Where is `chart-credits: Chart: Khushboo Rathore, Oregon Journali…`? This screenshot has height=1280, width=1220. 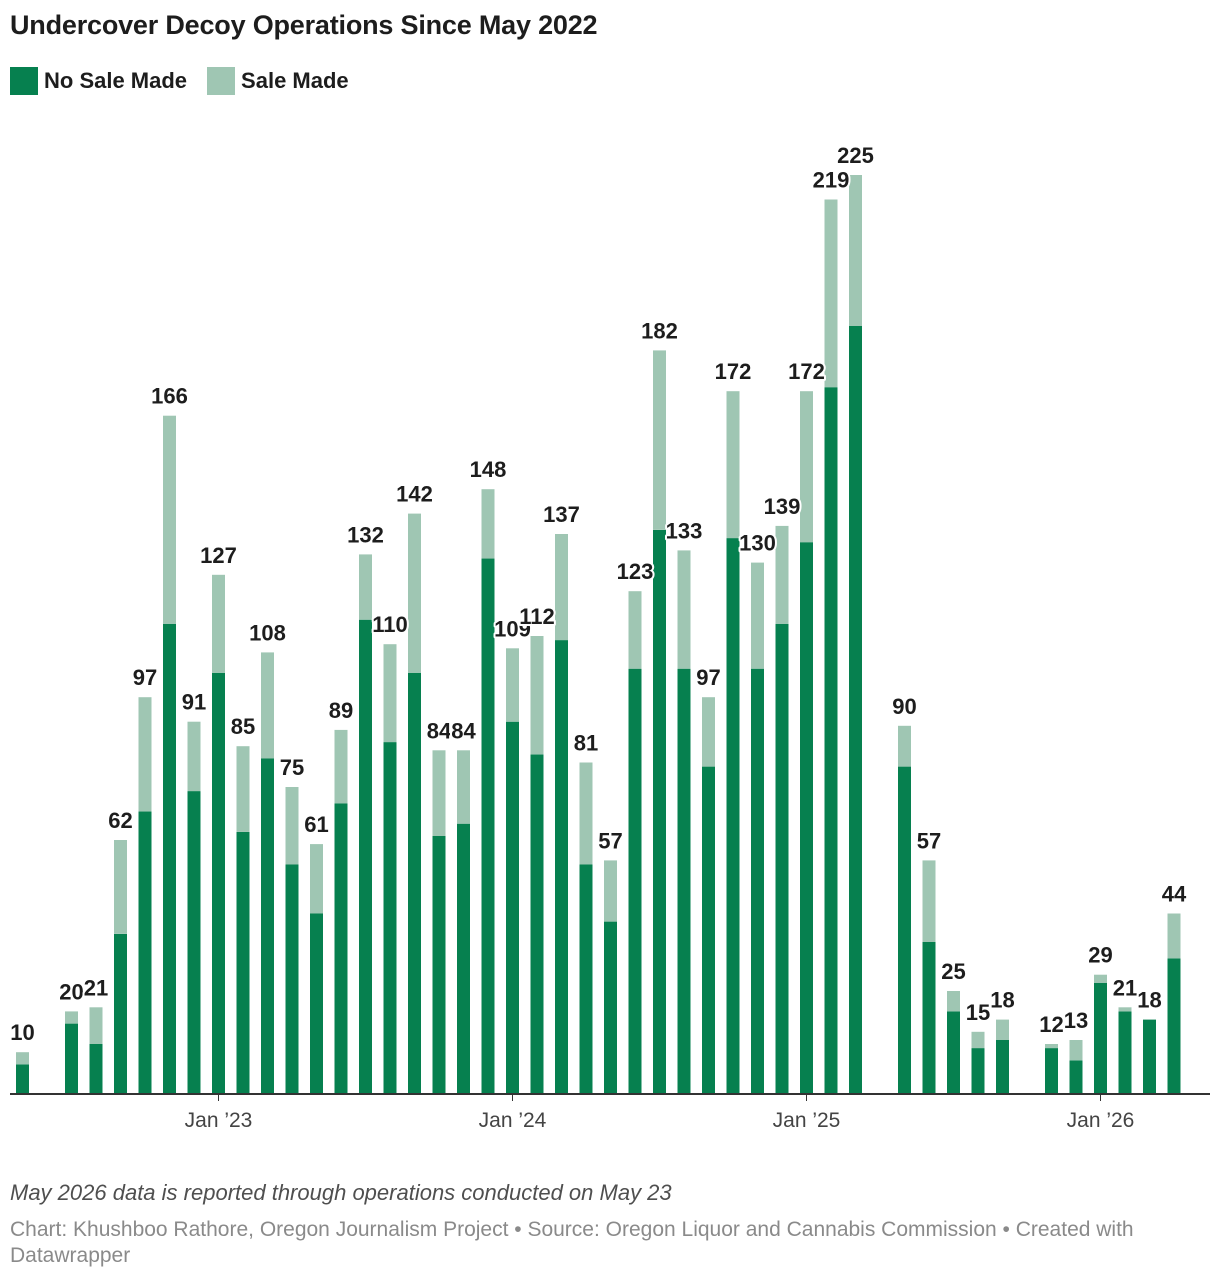 chart-credits: Chart: Khushboo Rathore, Oregon Journali… is located at coordinates (572, 1242).